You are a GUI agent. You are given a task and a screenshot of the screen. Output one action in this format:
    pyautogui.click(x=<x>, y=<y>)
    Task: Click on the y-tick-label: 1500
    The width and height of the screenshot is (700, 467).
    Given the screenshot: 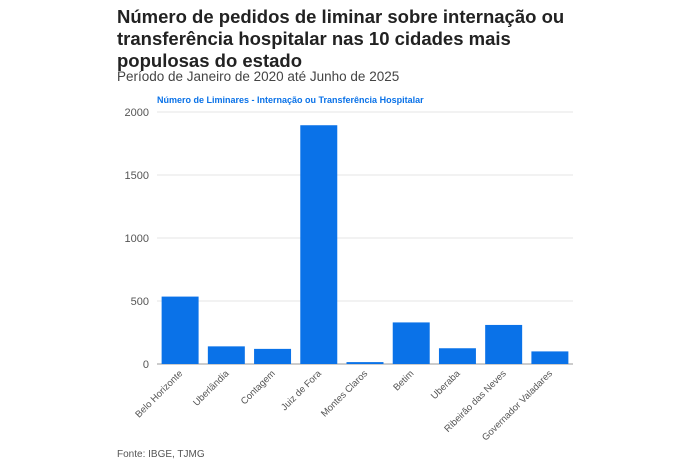 What is the action you would take?
    pyautogui.click(x=137, y=176)
    